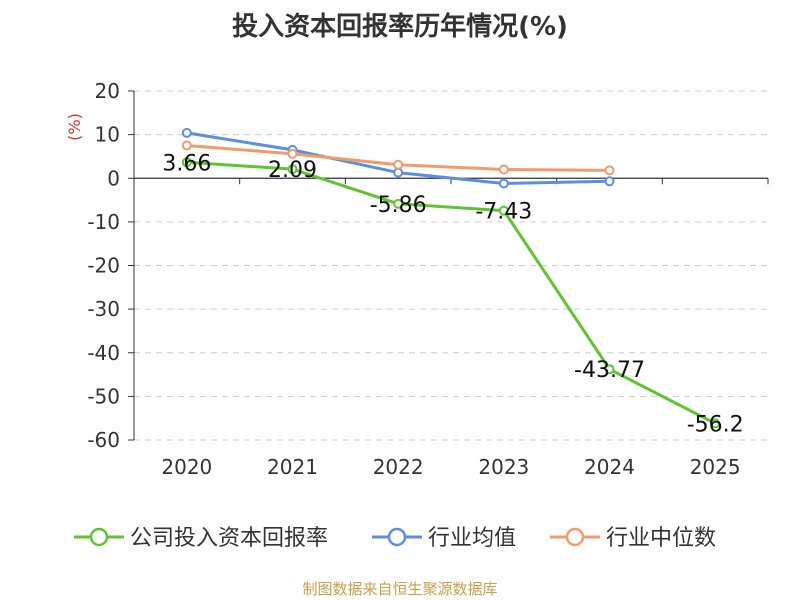 The width and height of the screenshot is (800, 600). Describe the element at coordinates (103, 440) in the screenshot. I see `y-tick-label: -60` at that location.